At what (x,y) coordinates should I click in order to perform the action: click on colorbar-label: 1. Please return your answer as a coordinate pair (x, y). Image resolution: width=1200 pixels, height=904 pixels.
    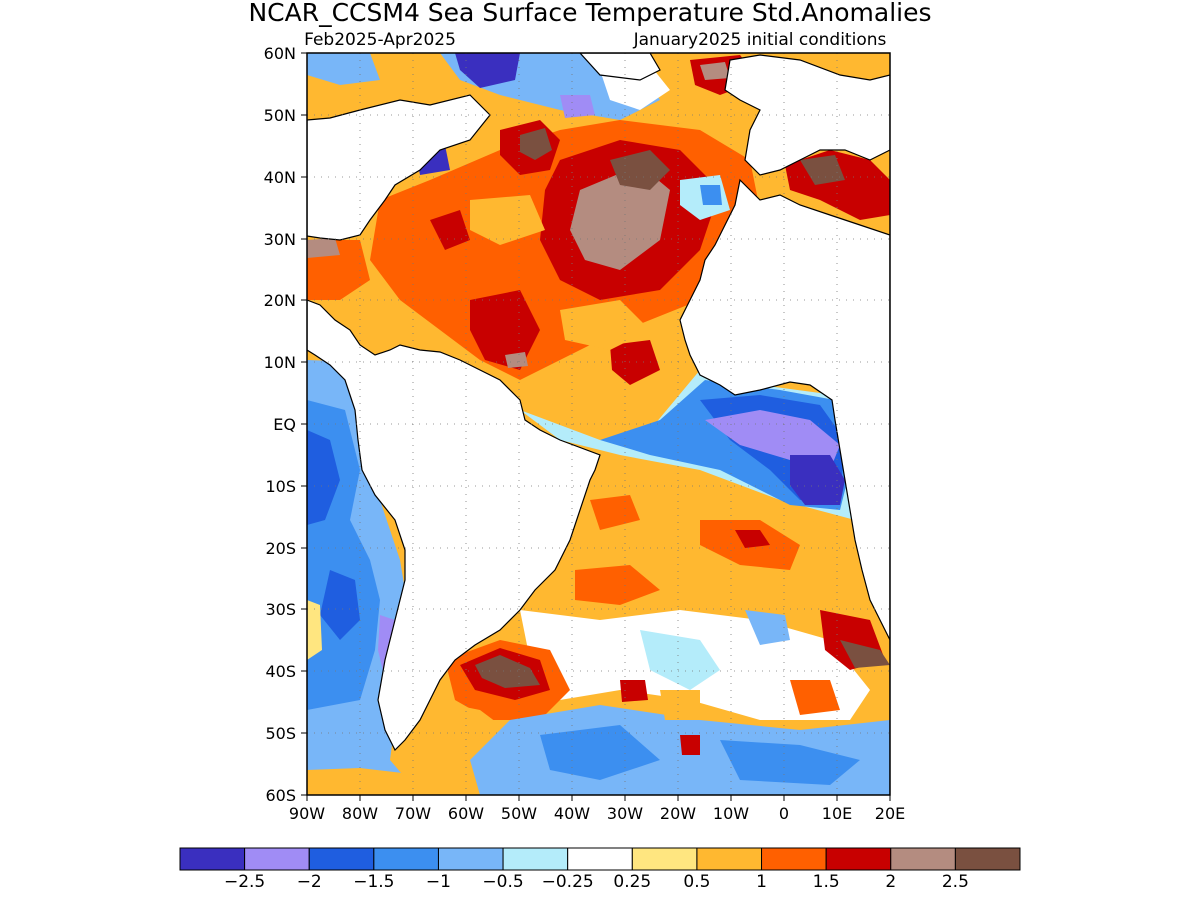
    Looking at the image, I should click on (761, 882).